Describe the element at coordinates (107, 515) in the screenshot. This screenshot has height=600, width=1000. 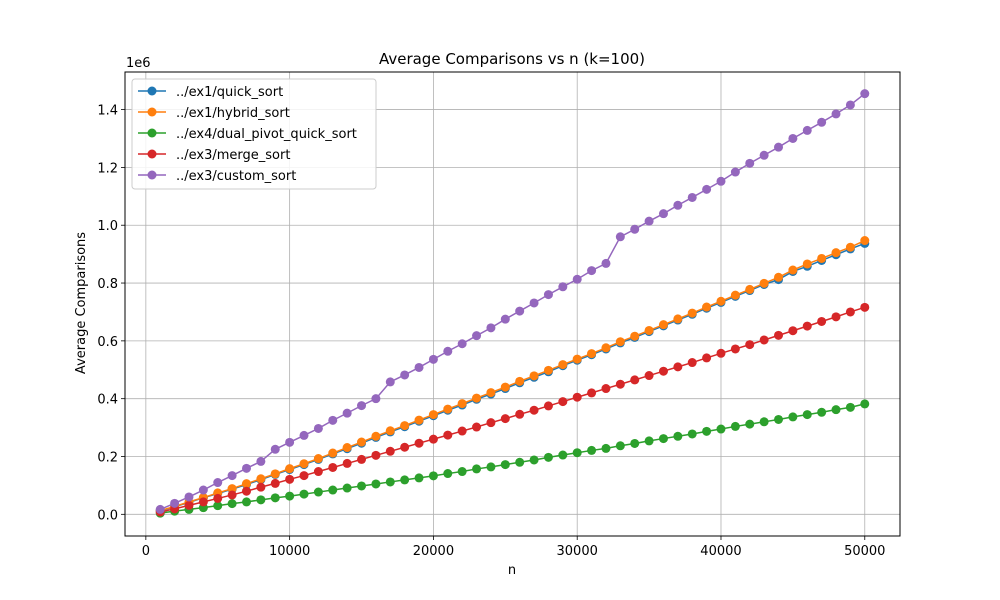
I see `y-tick-label: 0.0` at that location.